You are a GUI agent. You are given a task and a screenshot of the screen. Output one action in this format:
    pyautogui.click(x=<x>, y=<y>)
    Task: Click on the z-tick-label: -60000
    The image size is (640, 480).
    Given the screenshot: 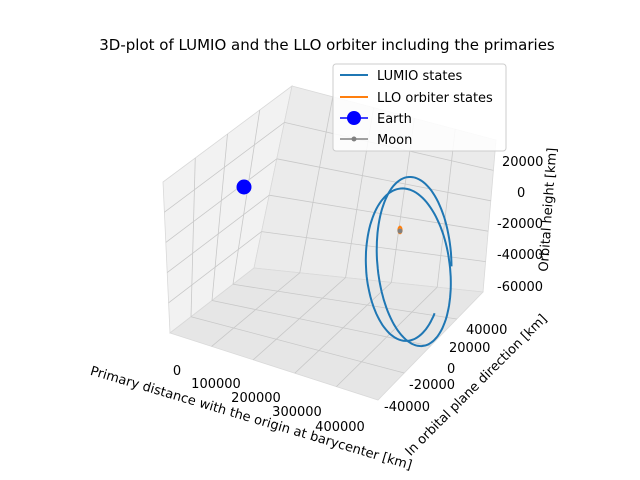 What is the action you would take?
    pyautogui.click(x=520, y=287)
    